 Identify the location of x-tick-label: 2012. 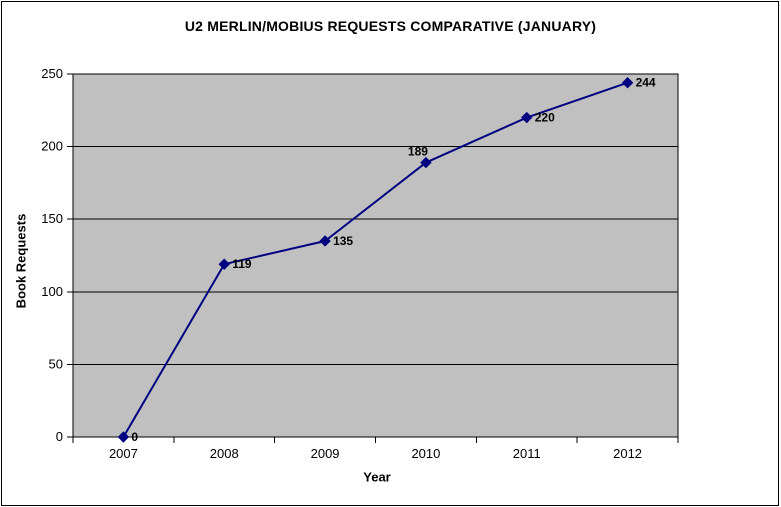
(627, 453).